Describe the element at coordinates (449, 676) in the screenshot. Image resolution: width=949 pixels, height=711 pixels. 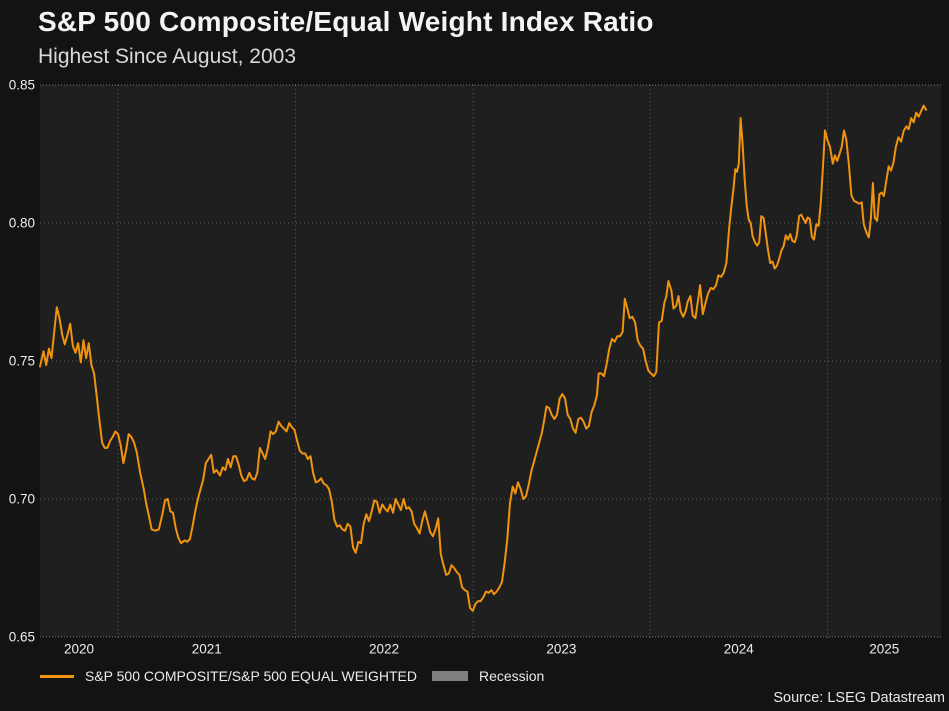
I see `recession-swatch` at that location.